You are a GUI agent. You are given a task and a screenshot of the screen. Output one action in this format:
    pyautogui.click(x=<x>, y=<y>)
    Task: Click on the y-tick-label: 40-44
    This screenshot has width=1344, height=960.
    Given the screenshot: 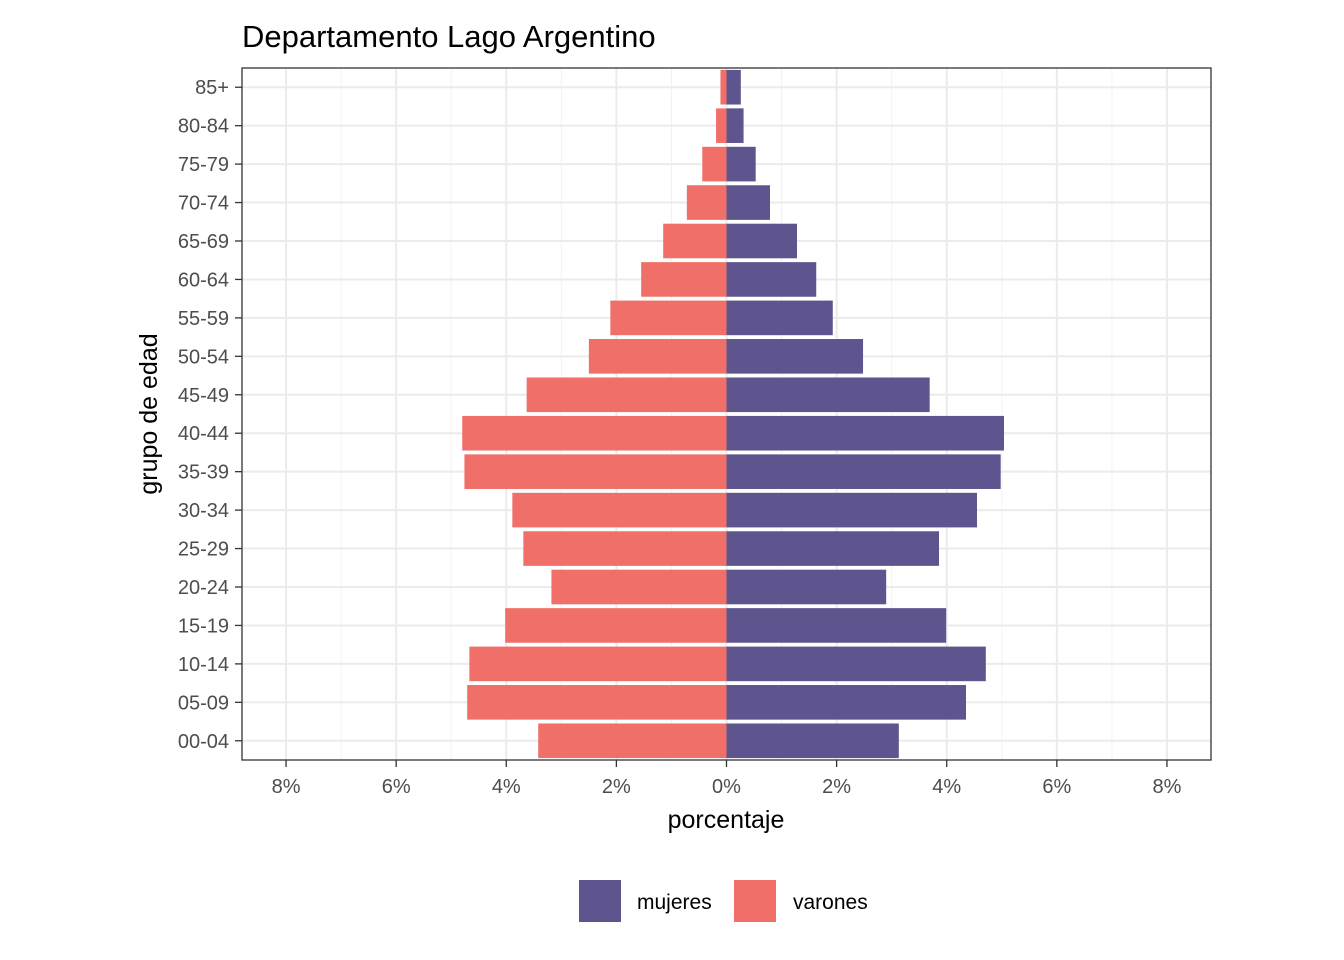 What is the action you would take?
    pyautogui.click(x=203, y=434)
    